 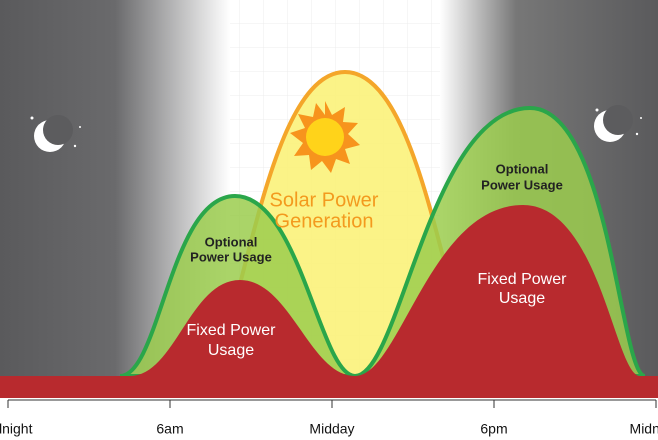 I want to click on moon-left, so click(x=55, y=133).